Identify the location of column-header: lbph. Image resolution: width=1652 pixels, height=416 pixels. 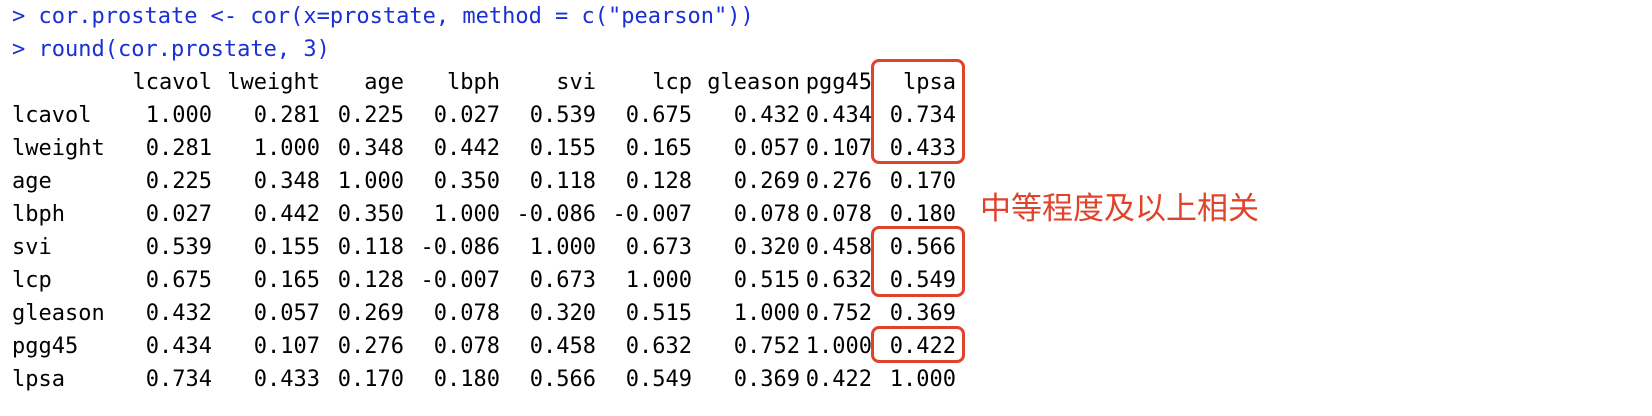
(473, 82).